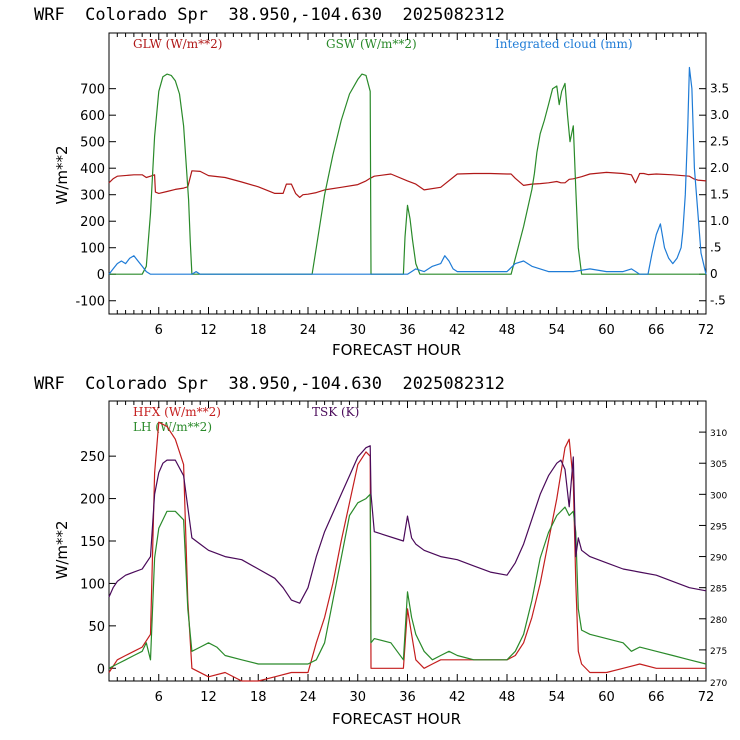  What do you see at coordinates (177, 44) in the screenshot?
I see `legend-glw: GLW (W/m**2)` at bounding box center [177, 44].